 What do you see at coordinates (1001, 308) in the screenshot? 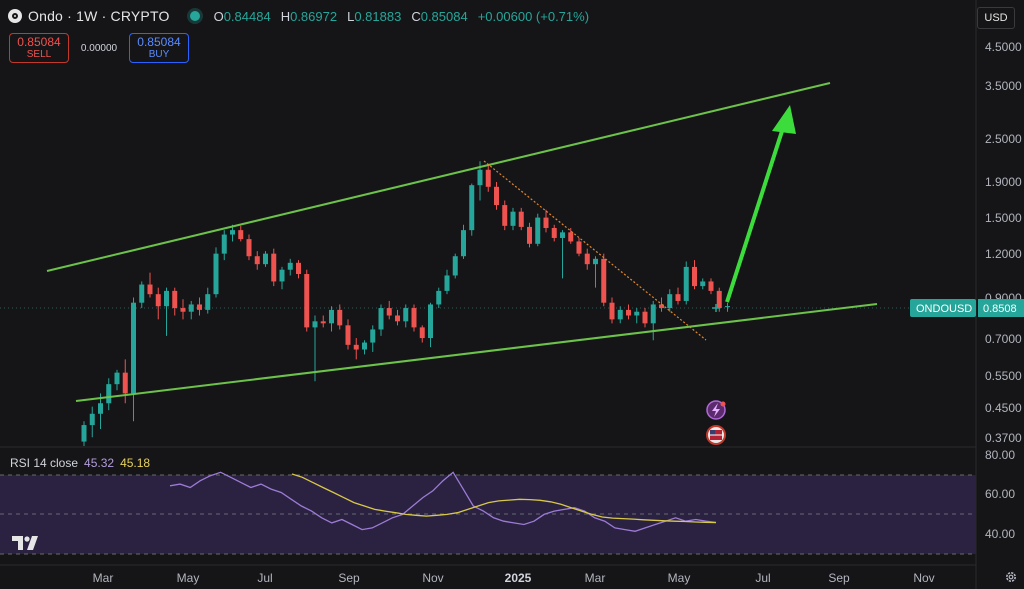
I see `current-price-tag` at bounding box center [1001, 308].